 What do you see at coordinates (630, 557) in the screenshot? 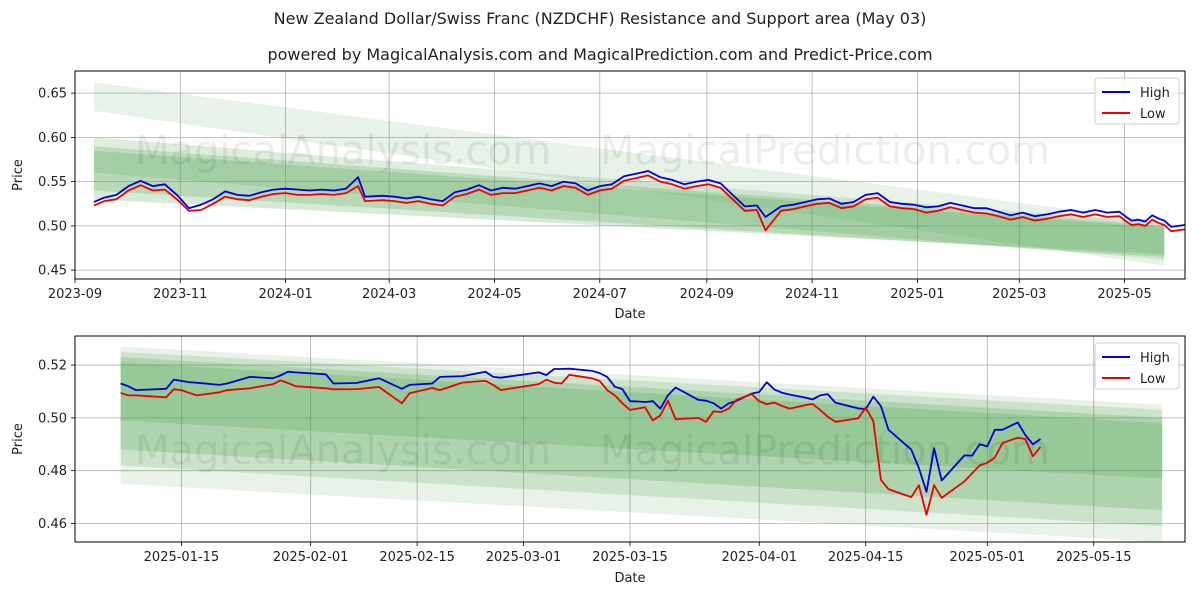
I see `x-tick-label: 2025-03-15` at bounding box center [630, 557].